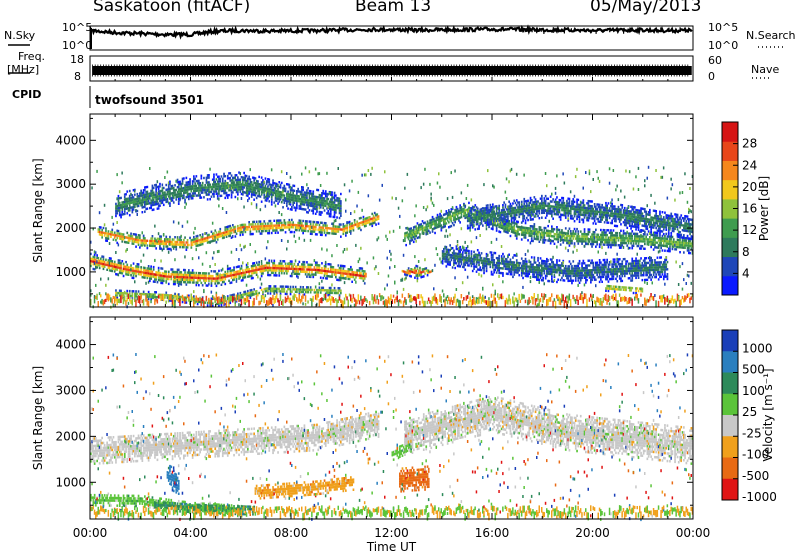 The height and width of the screenshot is (554, 800). I want to click on power-colorbar: 4 8 12 16 20 24 28 Power [dB], so click(746, 208).